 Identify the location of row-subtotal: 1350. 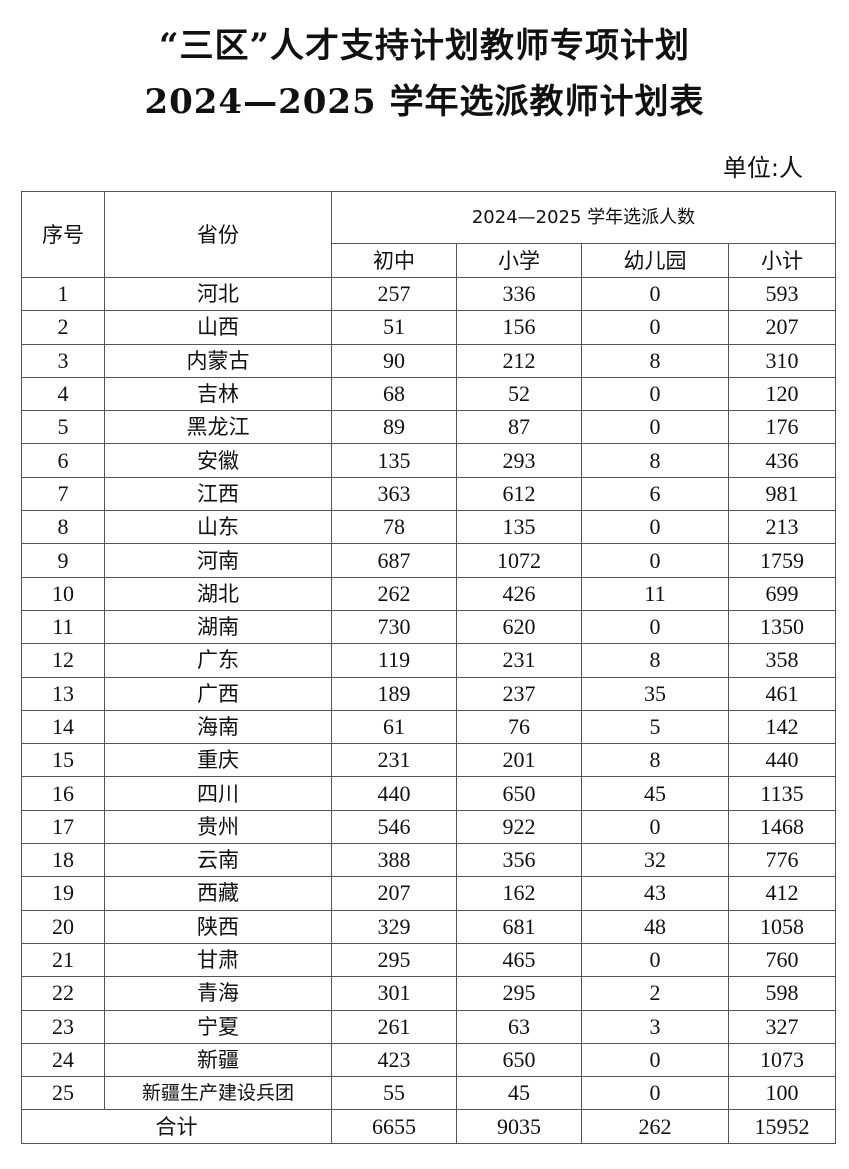
(782, 627).